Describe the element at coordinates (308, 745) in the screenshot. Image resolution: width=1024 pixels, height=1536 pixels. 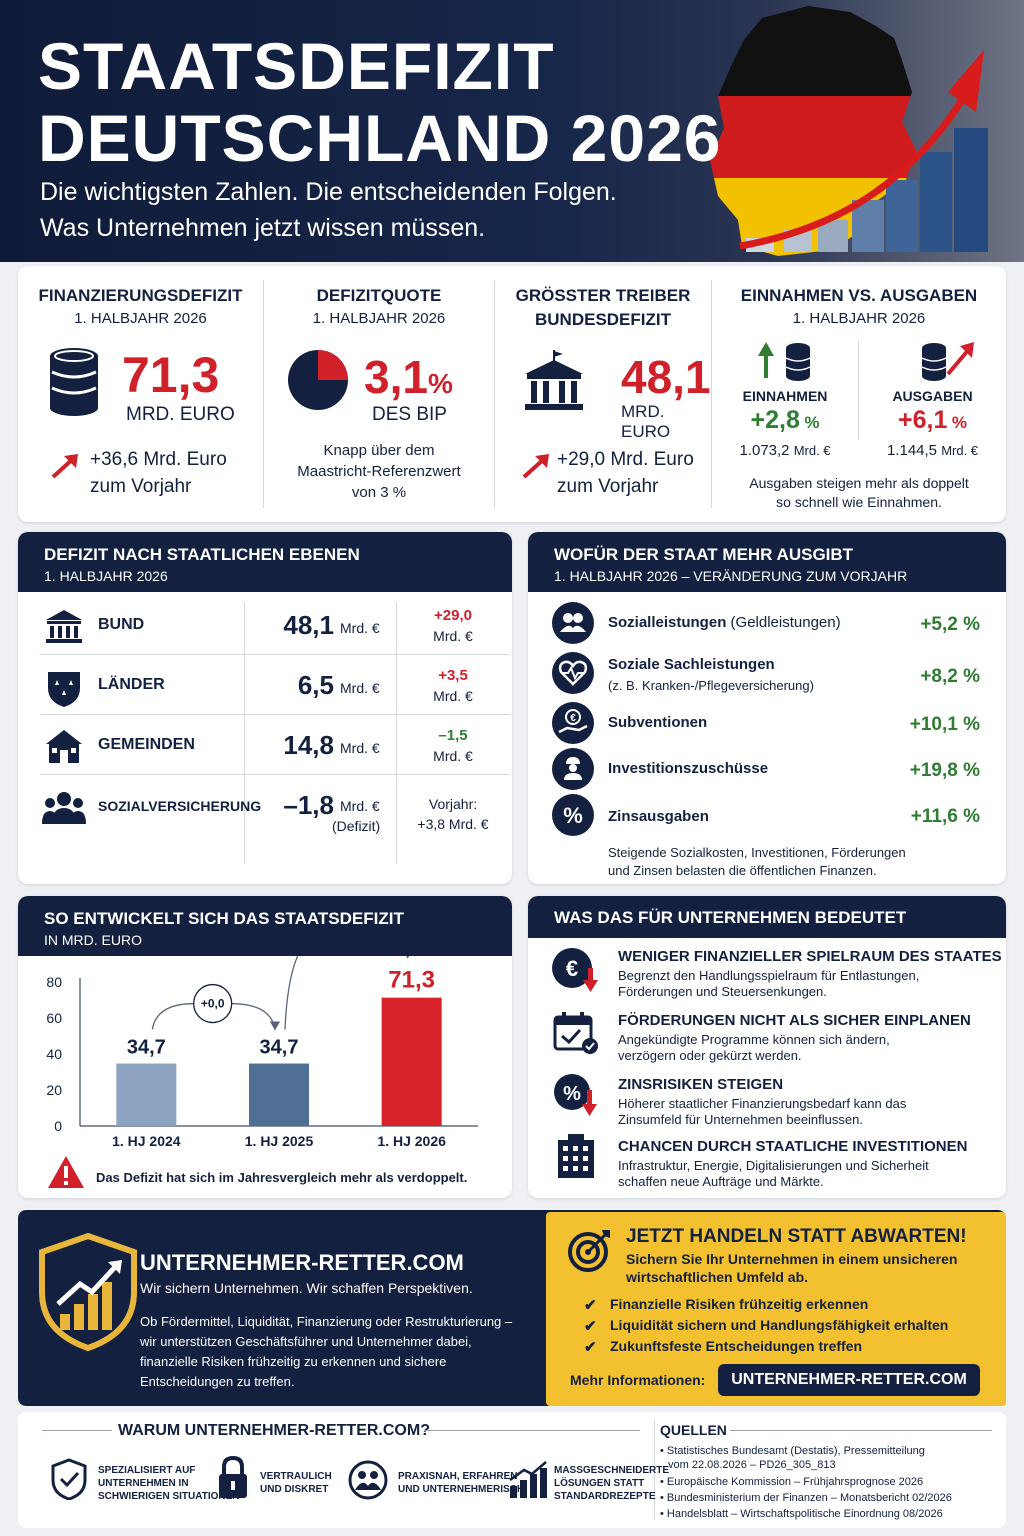
I see `level-value: 14,8` at that location.